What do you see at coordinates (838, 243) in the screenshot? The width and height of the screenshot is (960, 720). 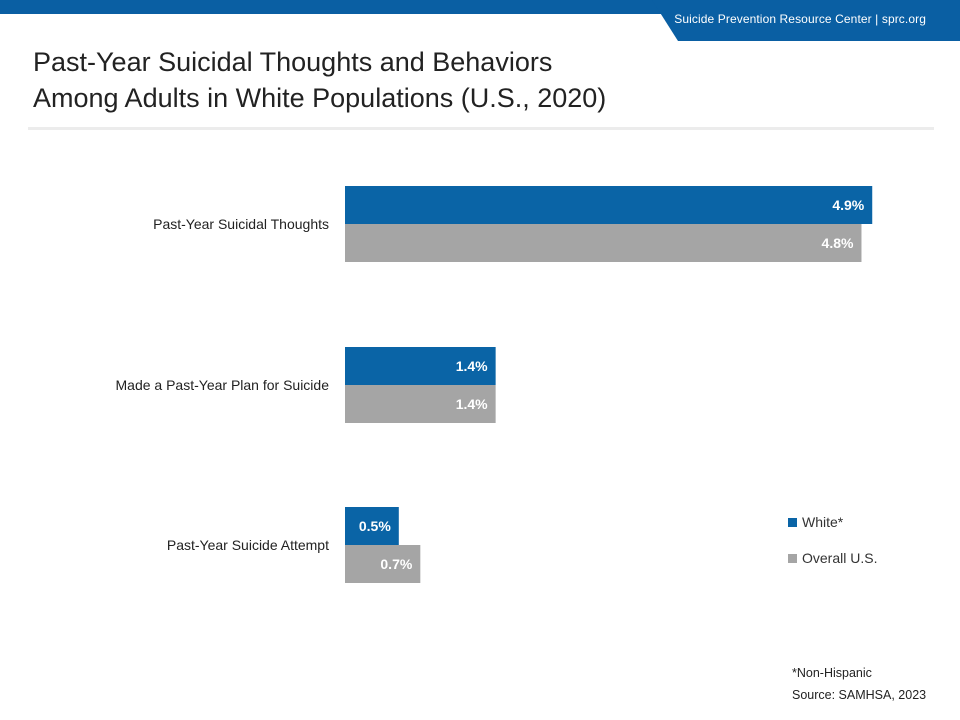 I see `data-label: 4.8%` at bounding box center [838, 243].